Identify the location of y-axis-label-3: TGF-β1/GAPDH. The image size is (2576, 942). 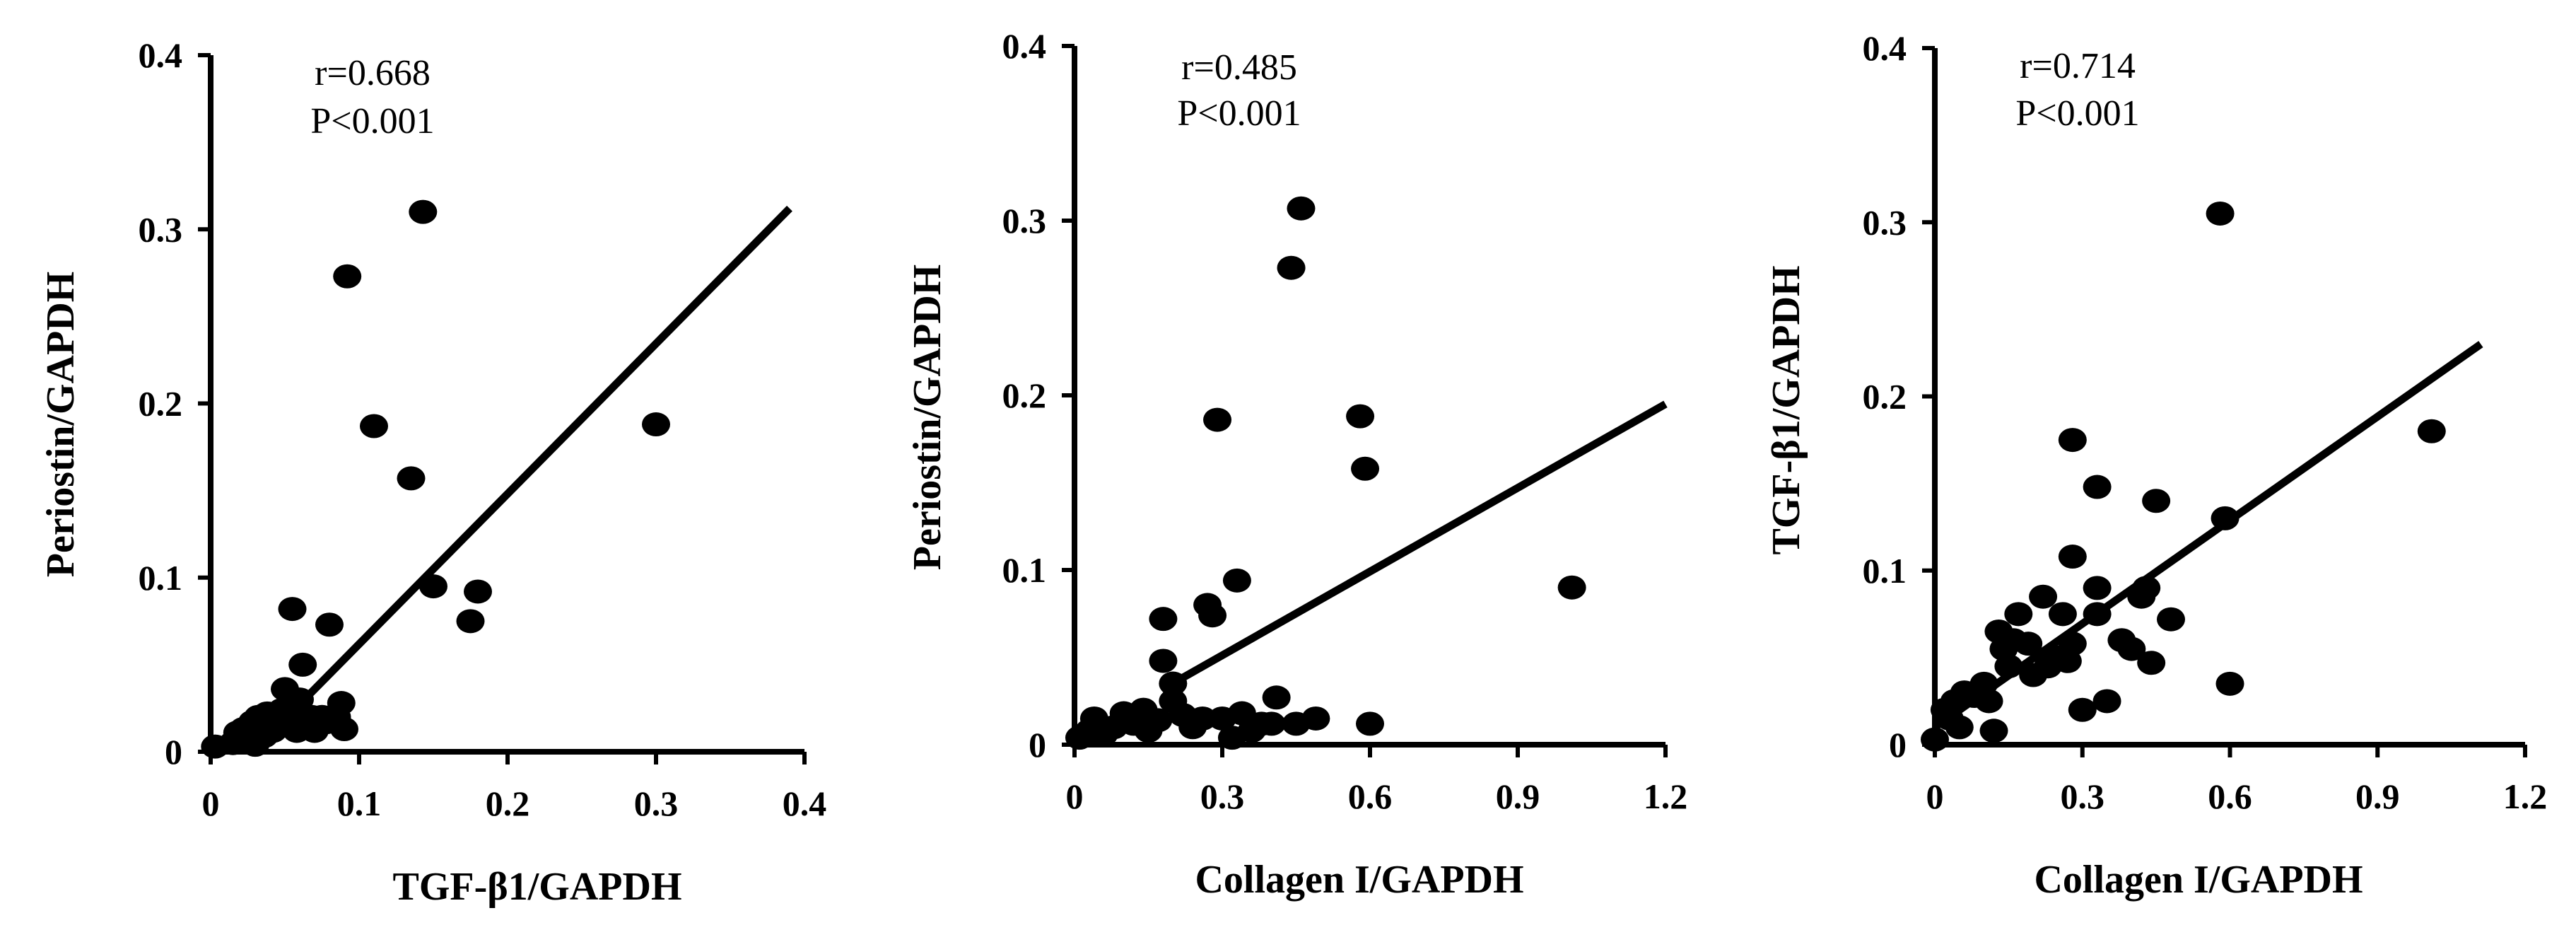
(1786, 409).